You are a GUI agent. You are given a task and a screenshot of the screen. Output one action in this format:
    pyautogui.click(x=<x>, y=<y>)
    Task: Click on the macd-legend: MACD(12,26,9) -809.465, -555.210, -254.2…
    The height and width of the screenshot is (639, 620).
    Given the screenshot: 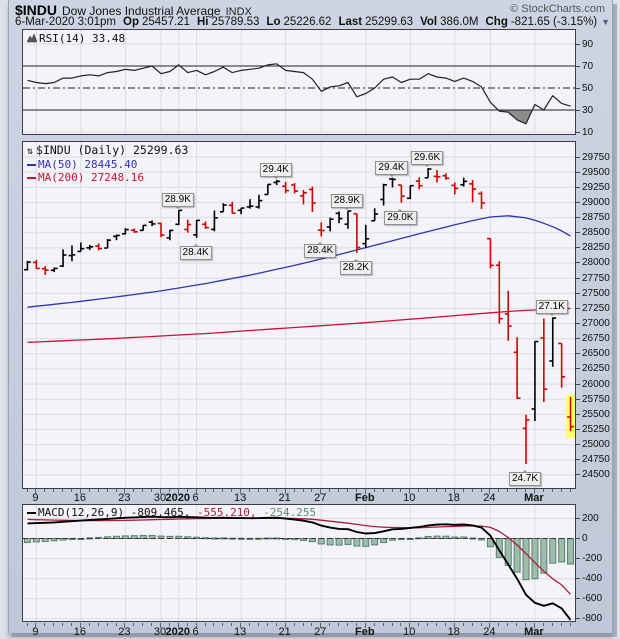 What is the action you would take?
    pyautogui.click(x=171, y=512)
    